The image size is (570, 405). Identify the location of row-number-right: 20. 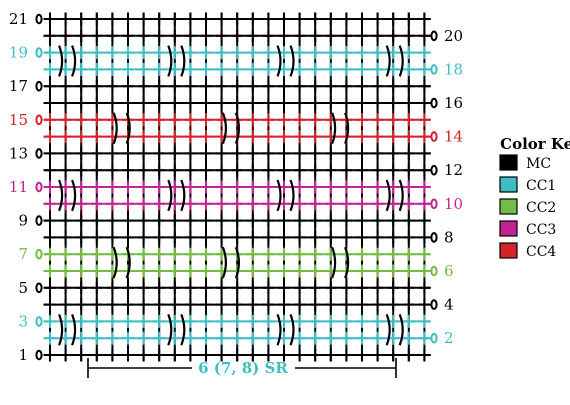
(453, 36).